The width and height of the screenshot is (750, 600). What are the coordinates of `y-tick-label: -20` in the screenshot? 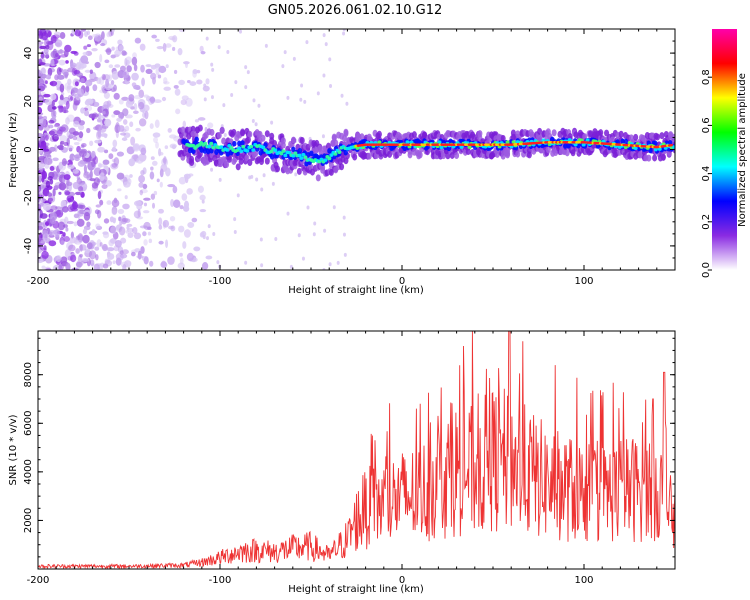 It's located at (28, 198).